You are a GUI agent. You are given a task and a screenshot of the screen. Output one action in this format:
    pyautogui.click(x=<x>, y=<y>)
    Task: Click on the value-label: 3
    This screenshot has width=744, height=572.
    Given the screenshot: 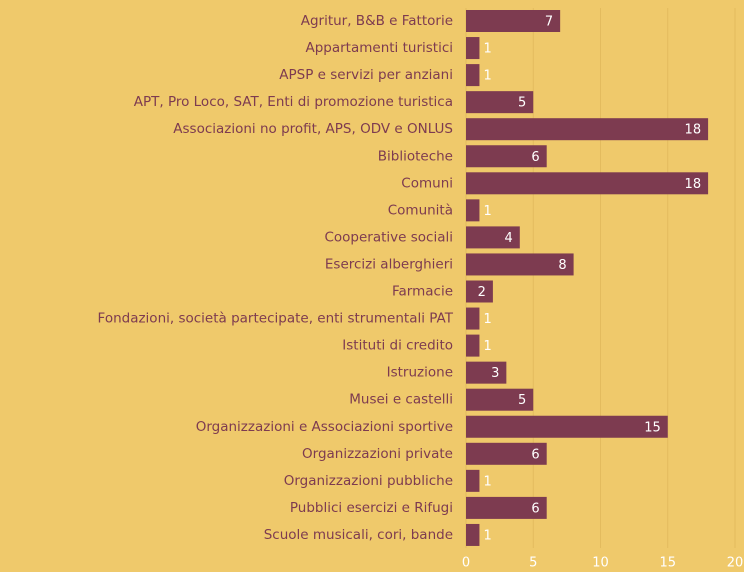 What is the action you would take?
    pyautogui.click(x=495, y=373)
    